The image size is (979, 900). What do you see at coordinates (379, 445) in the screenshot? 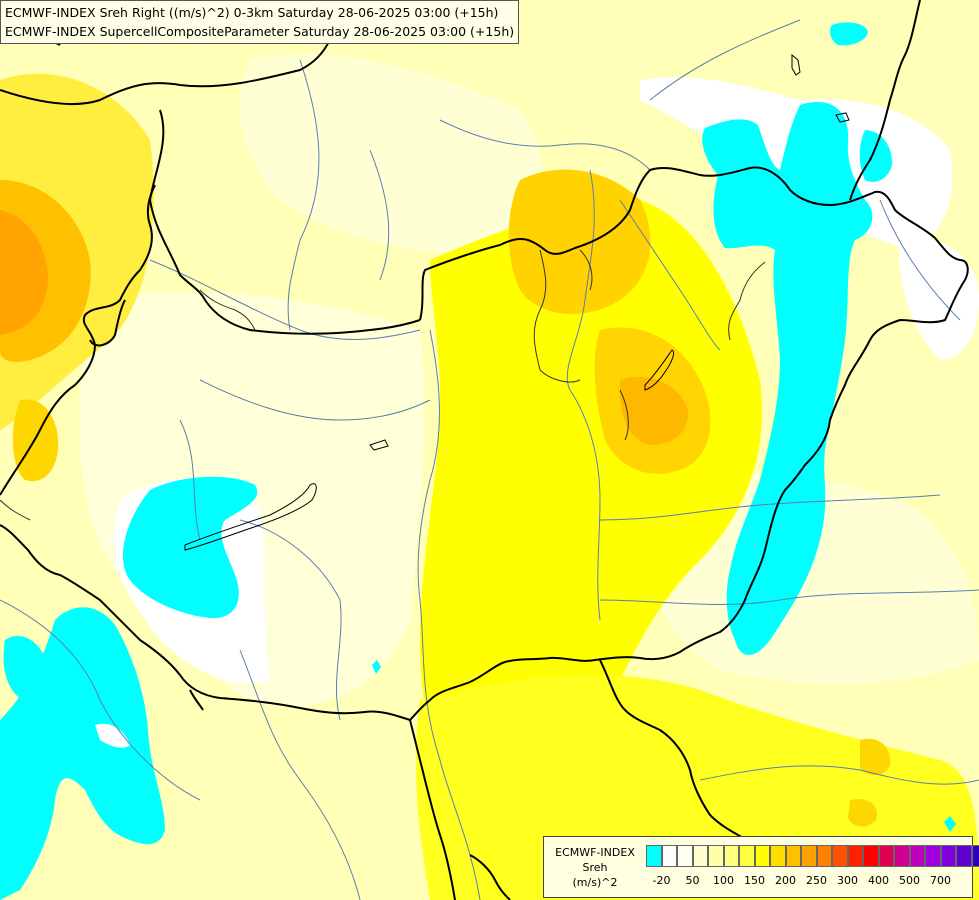
I see `lake-small` at bounding box center [379, 445].